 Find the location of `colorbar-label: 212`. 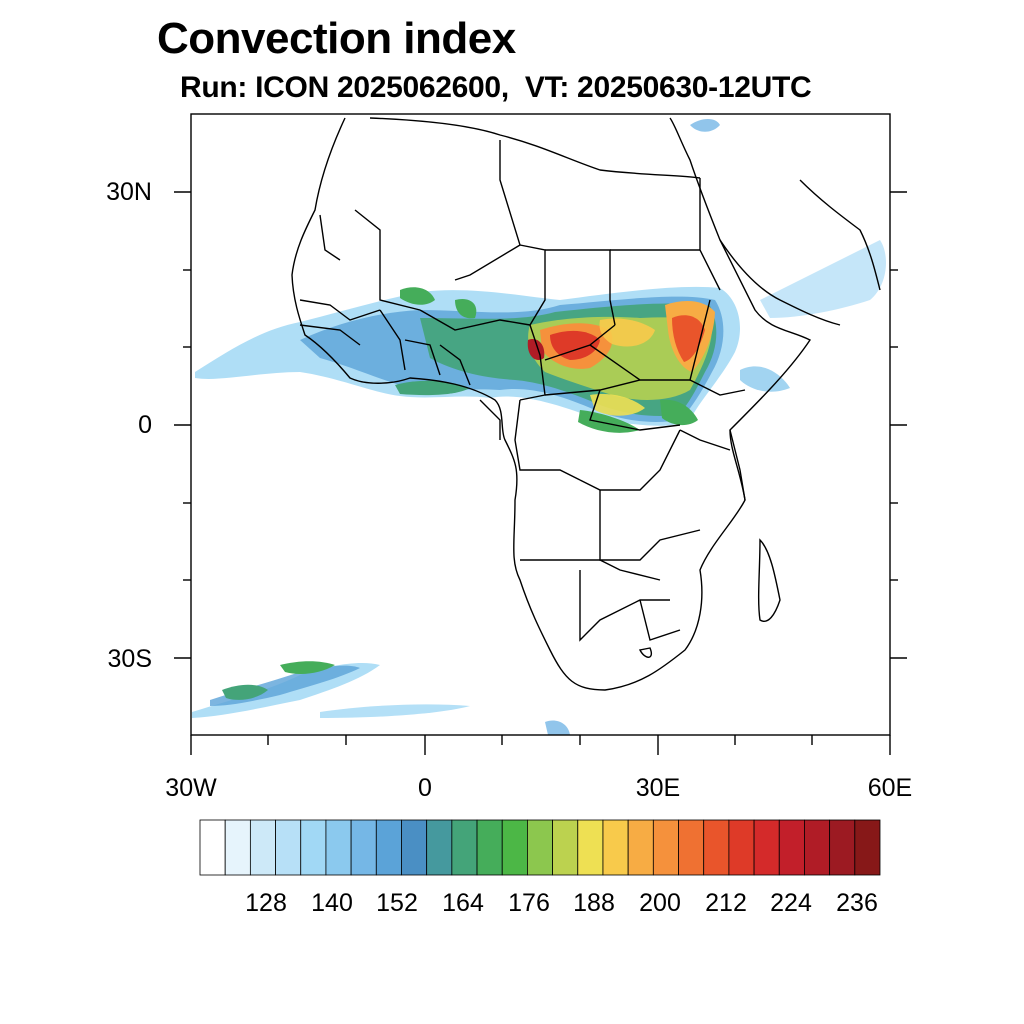

colorbar-label: 212 is located at coordinates (726, 903).